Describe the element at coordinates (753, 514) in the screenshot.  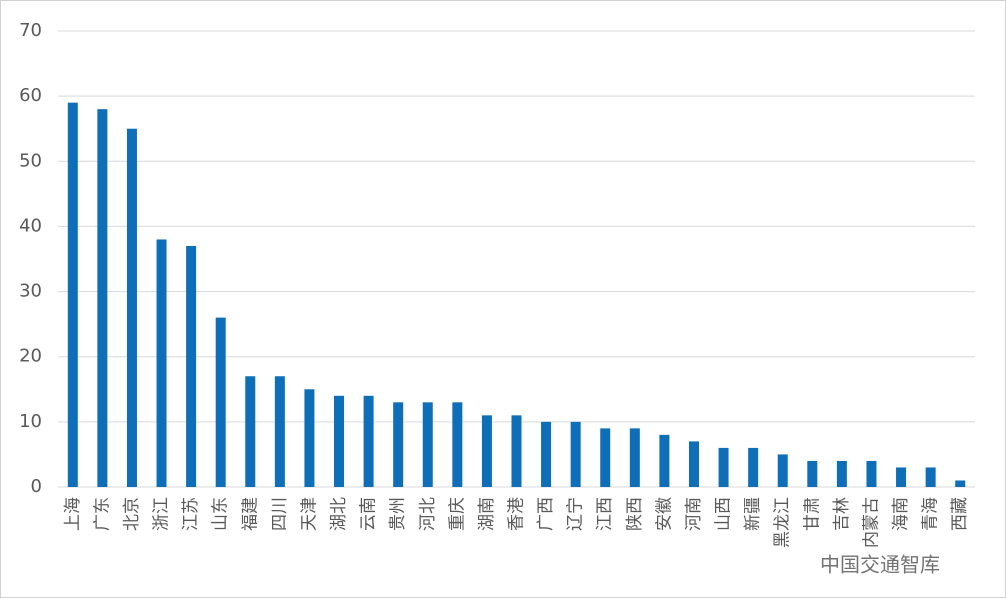
I see `x-tick-label: 新疆` at that location.